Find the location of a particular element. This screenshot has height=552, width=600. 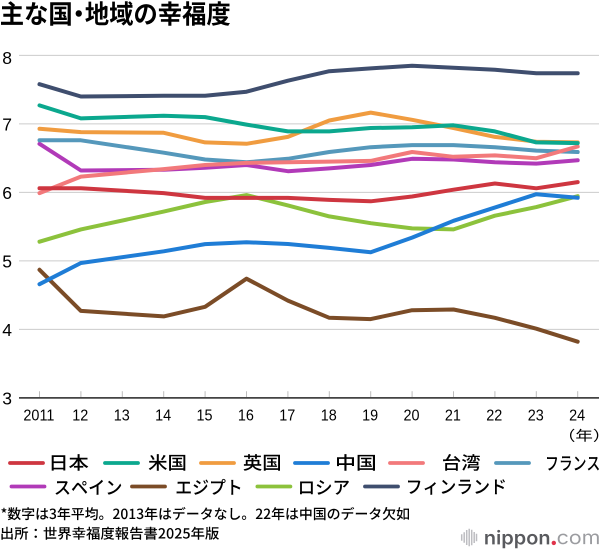

svg-text: 24 is located at coordinates (577, 416).